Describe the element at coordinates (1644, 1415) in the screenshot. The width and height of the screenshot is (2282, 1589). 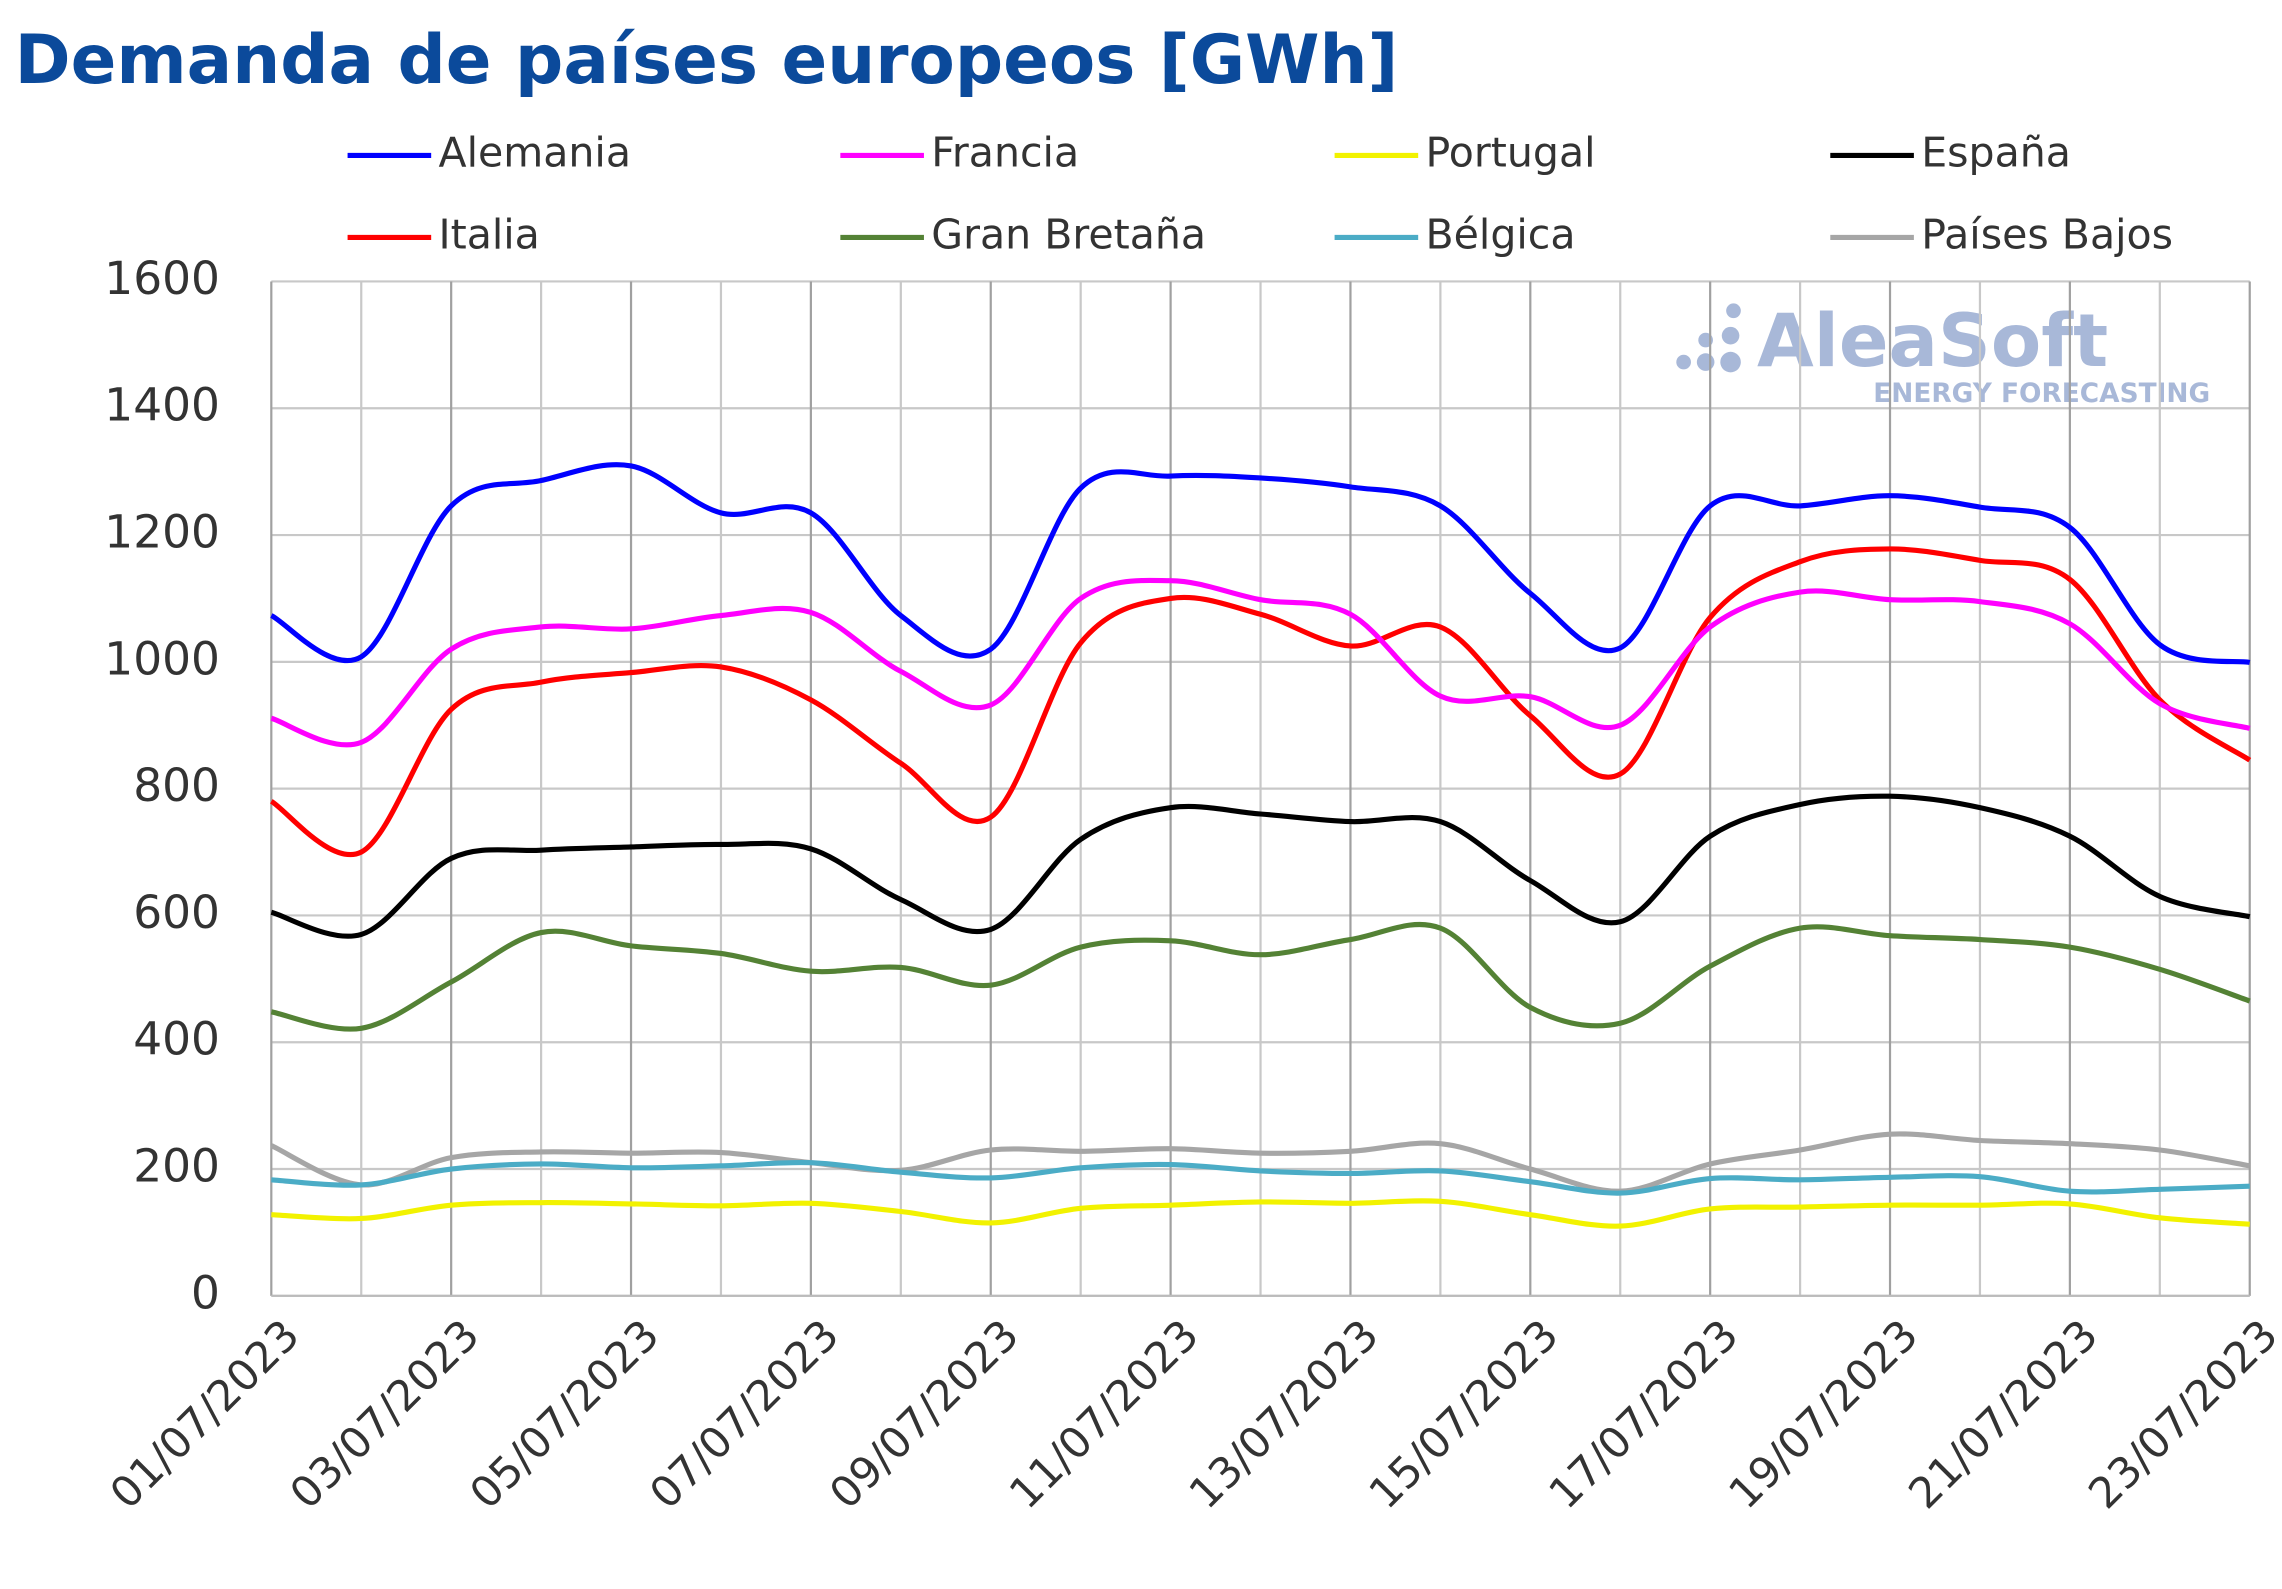
I see `x-tick-label: 17/07/2023` at that location.